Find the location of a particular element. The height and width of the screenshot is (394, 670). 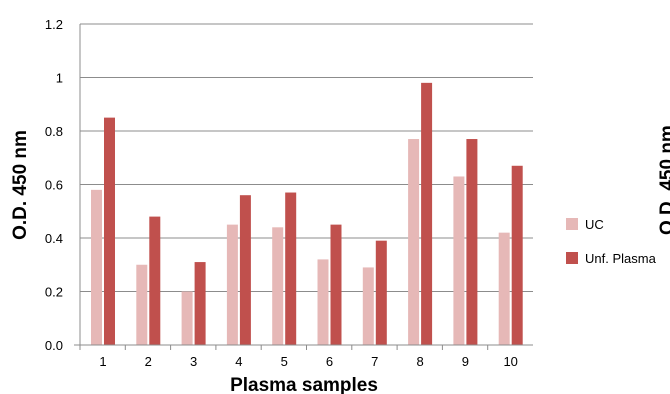

legend-label-uc: UC is located at coordinates (594, 224).